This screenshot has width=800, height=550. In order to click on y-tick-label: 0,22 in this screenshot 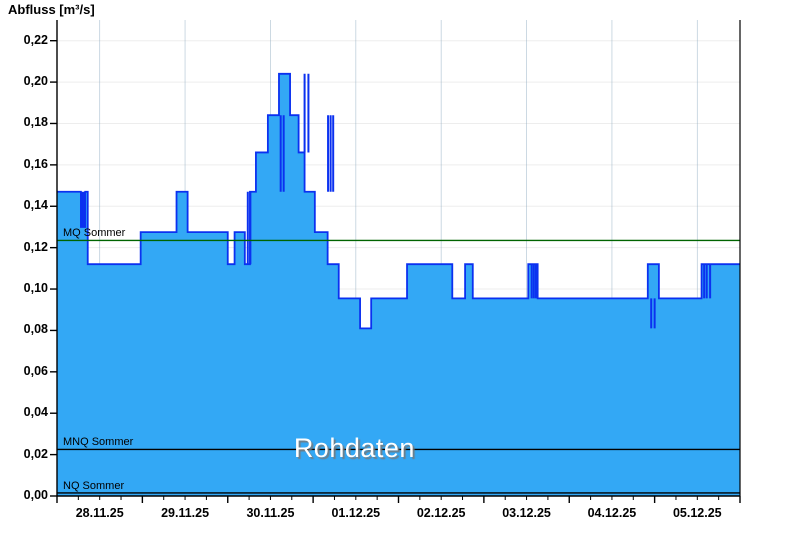, I will do `click(35, 39)`.